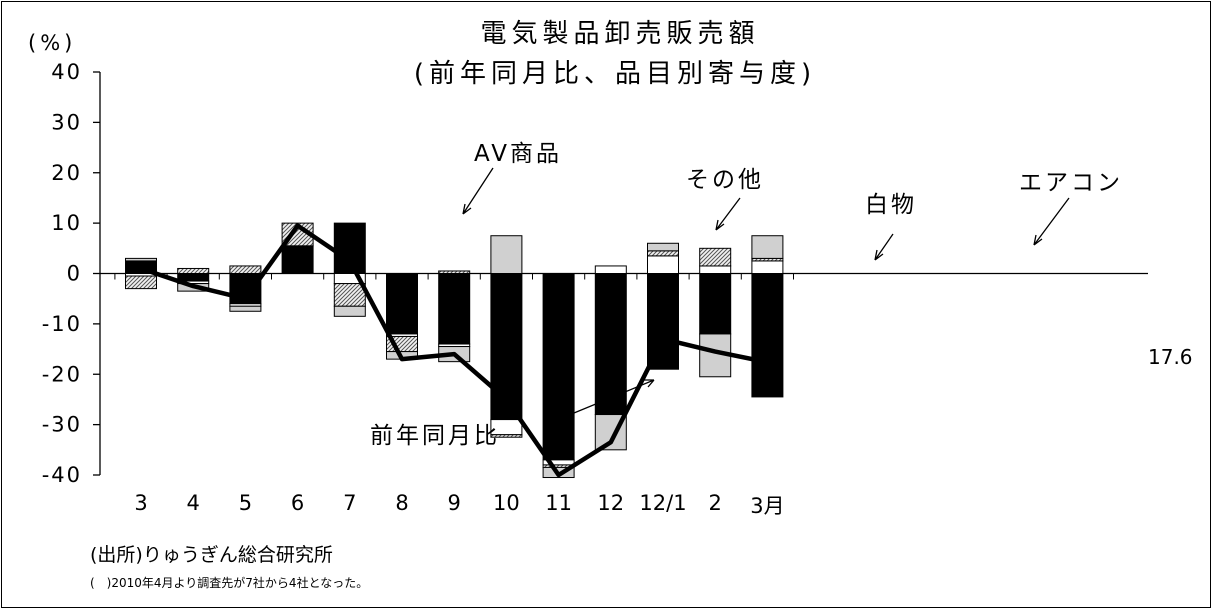  I want to click on footnote: ( )2010年4月より調査先が7社から4社となった。, so click(229, 582).